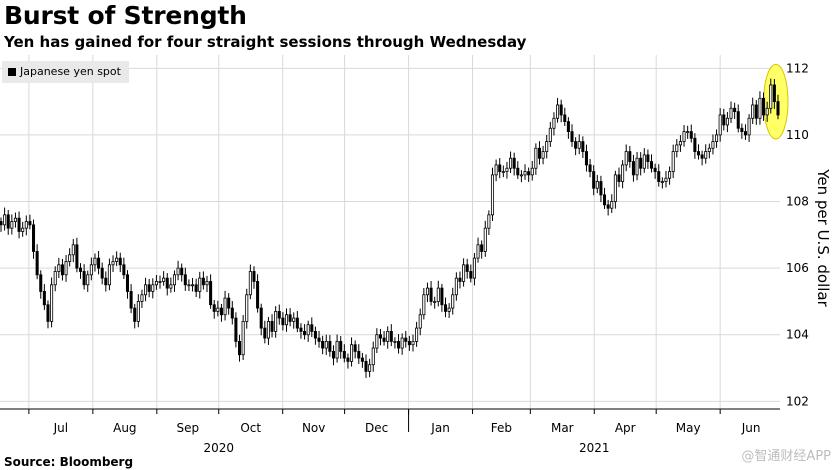  What do you see at coordinates (125, 15) in the screenshot?
I see `chart-title: Burst of Strength` at bounding box center [125, 15].